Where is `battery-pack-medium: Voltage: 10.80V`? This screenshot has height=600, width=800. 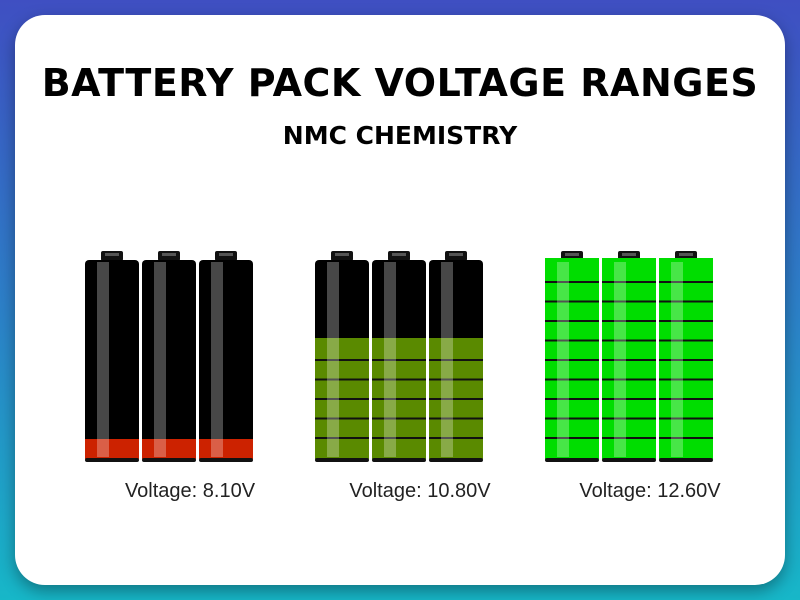
battery-pack-medium: Voltage: 10.80V is located at coordinates (420, 384).